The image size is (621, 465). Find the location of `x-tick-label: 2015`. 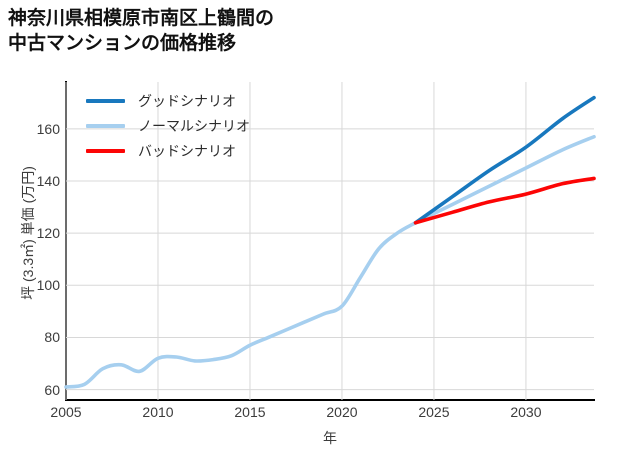

x-tick-label: 2015 is located at coordinates (250, 412).